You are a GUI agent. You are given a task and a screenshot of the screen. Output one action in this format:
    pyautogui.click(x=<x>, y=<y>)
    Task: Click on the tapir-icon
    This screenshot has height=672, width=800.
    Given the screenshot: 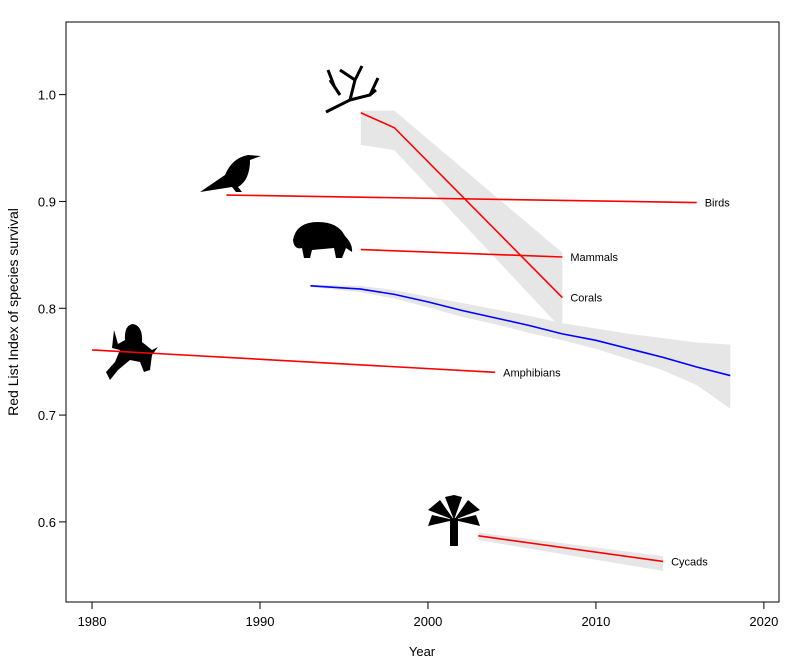 What is the action you would take?
    pyautogui.click(x=323, y=240)
    